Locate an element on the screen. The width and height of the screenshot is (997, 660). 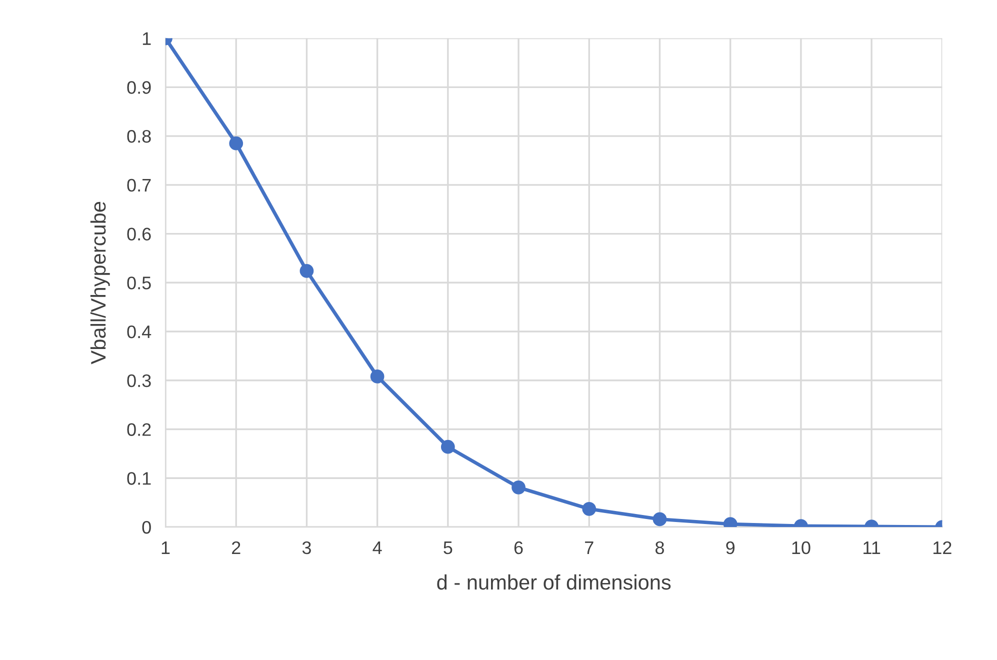
x-tick-label: 7 is located at coordinates (589, 548).